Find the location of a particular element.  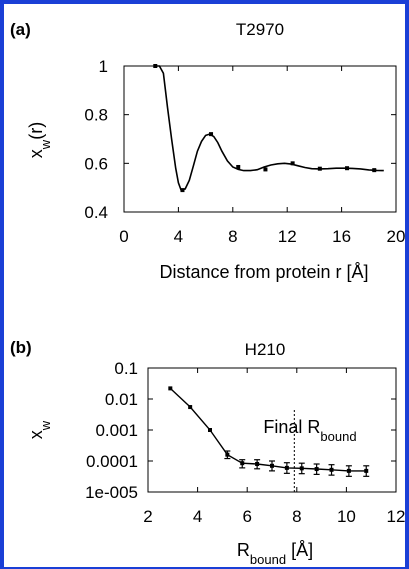

svg-text: xw(r) is located at coordinates (39, 140).